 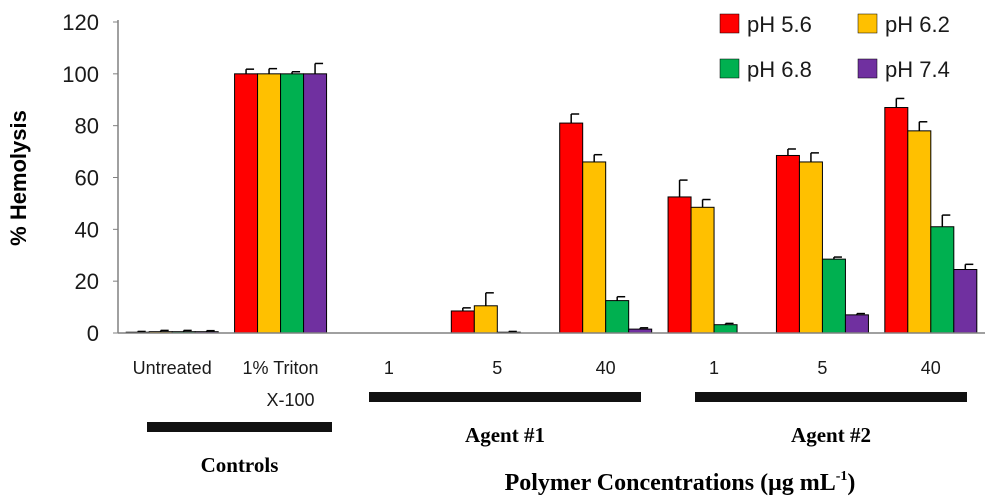 What do you see at coordinates (87, 281) in the screenshot?
I see `y-tick-label: 20` at bounding box center [87, 281].